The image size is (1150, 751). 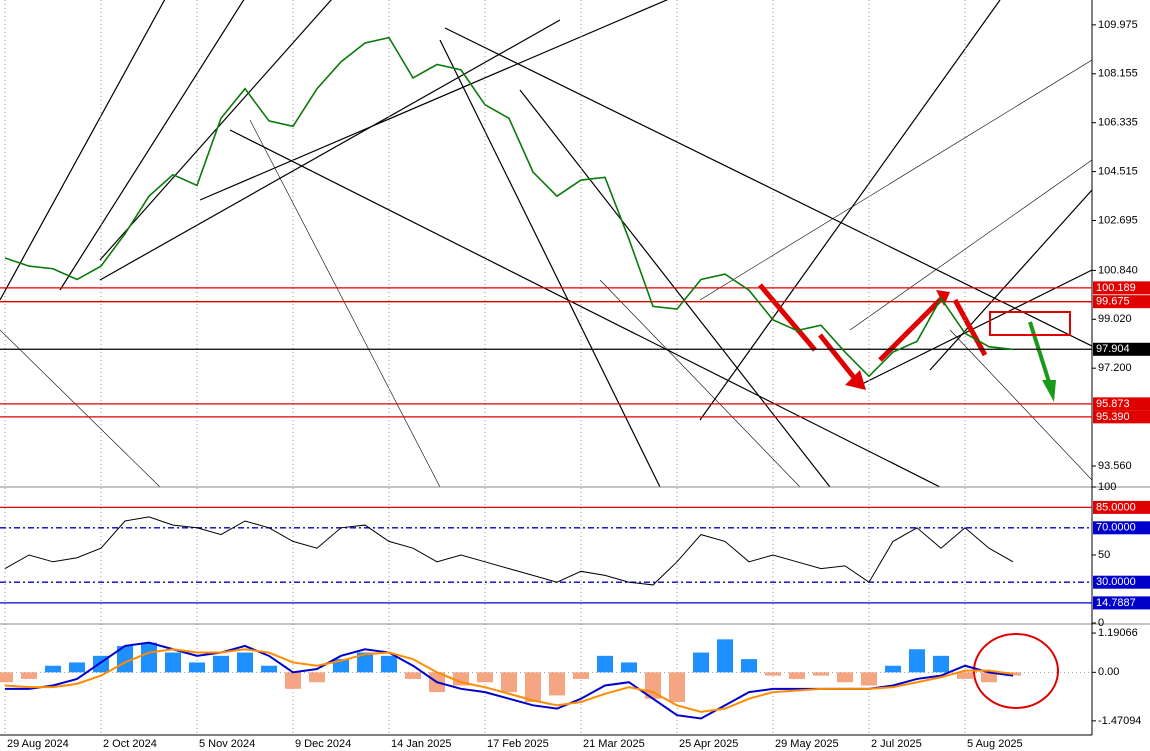 I want to click on y-tick-label: 109.975, so click(x=1118, y=25).